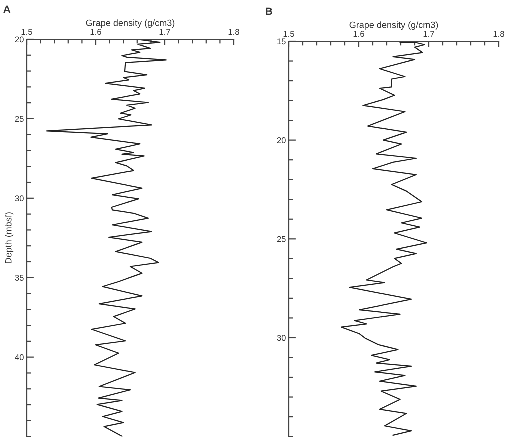  Describe the element at coordinates (19, 278) in the screenshot. I see `y-tick-label: 35` at that location.